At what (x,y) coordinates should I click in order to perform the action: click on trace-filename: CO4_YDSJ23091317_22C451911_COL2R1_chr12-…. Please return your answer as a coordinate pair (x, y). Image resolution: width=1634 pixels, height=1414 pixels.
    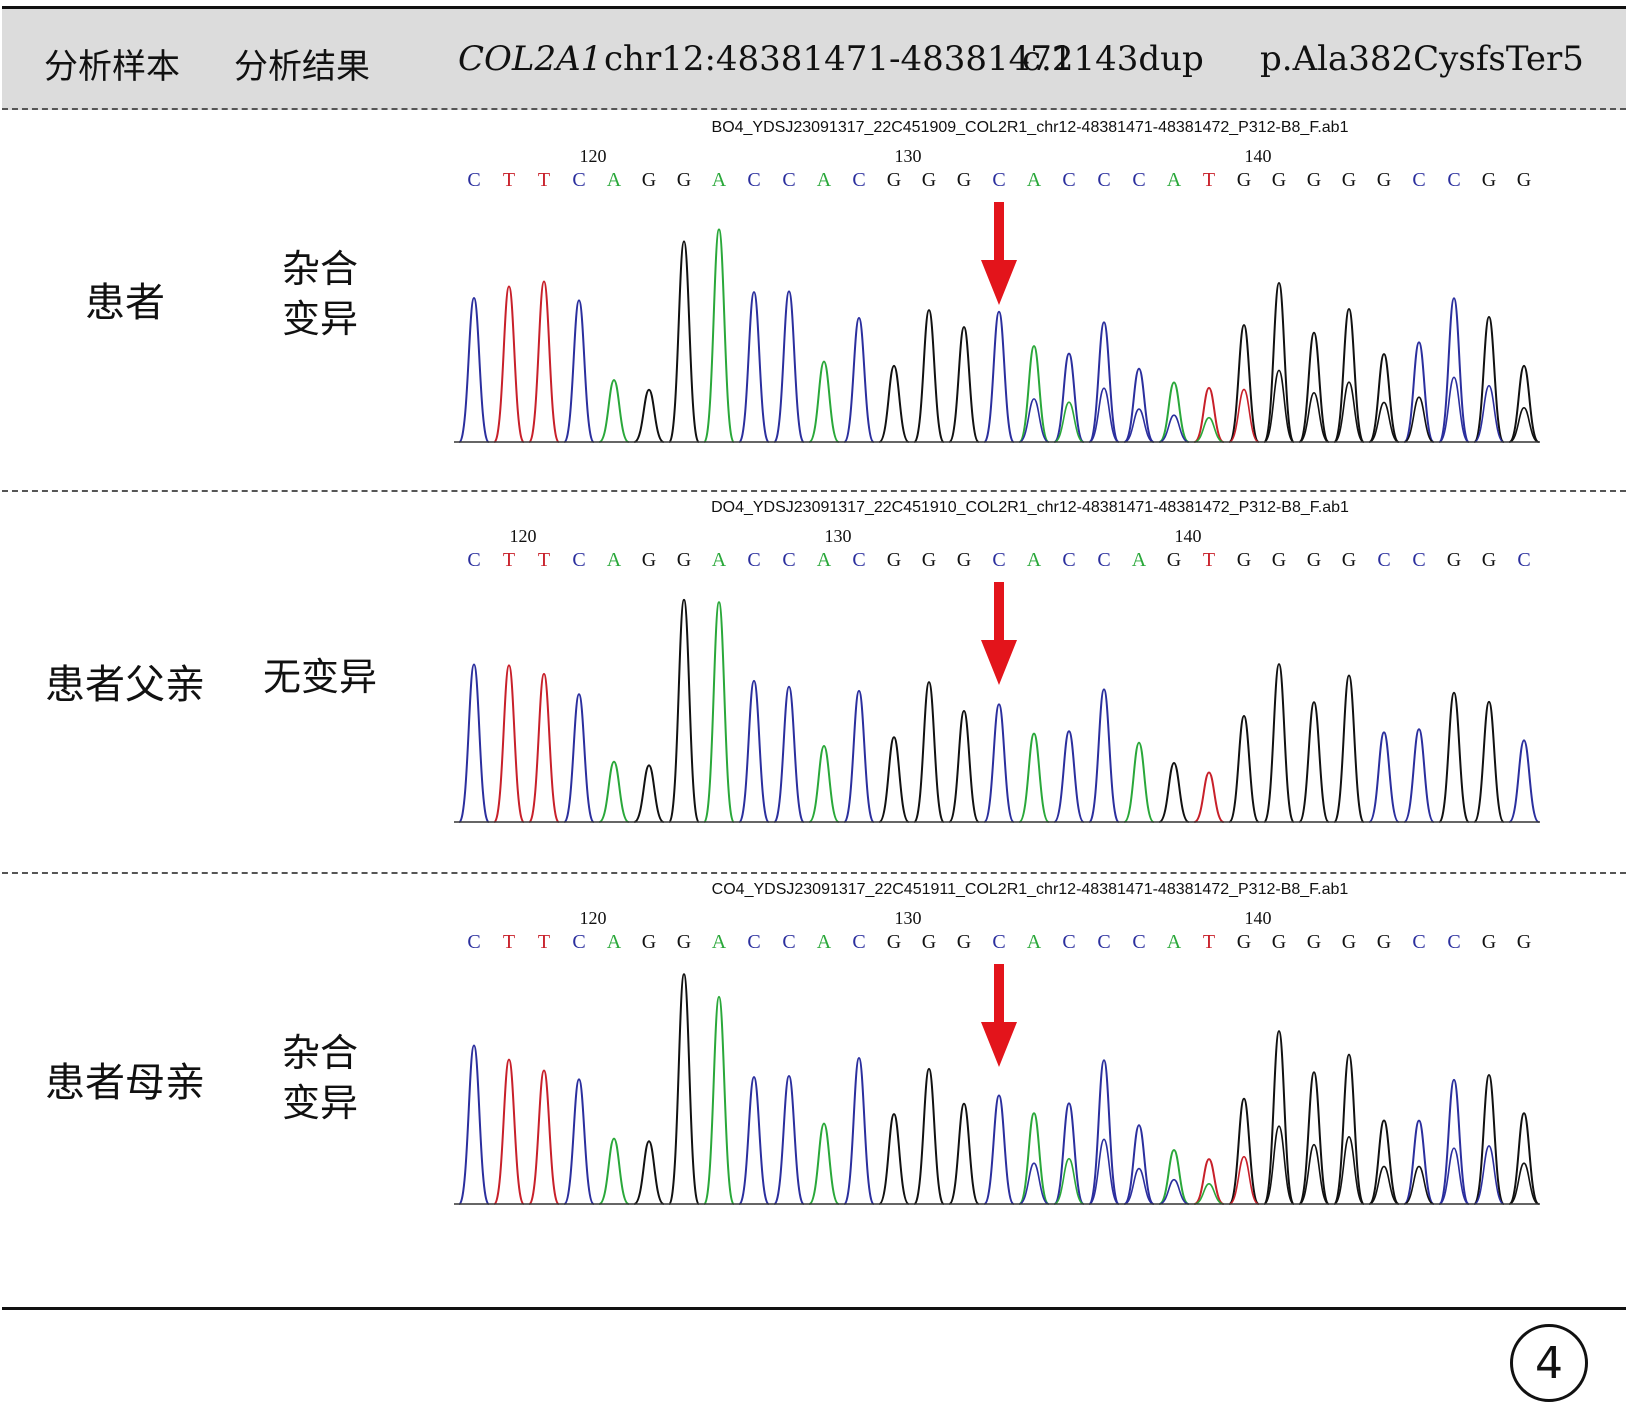
    Looking at the image, I should click on (1030, 889).